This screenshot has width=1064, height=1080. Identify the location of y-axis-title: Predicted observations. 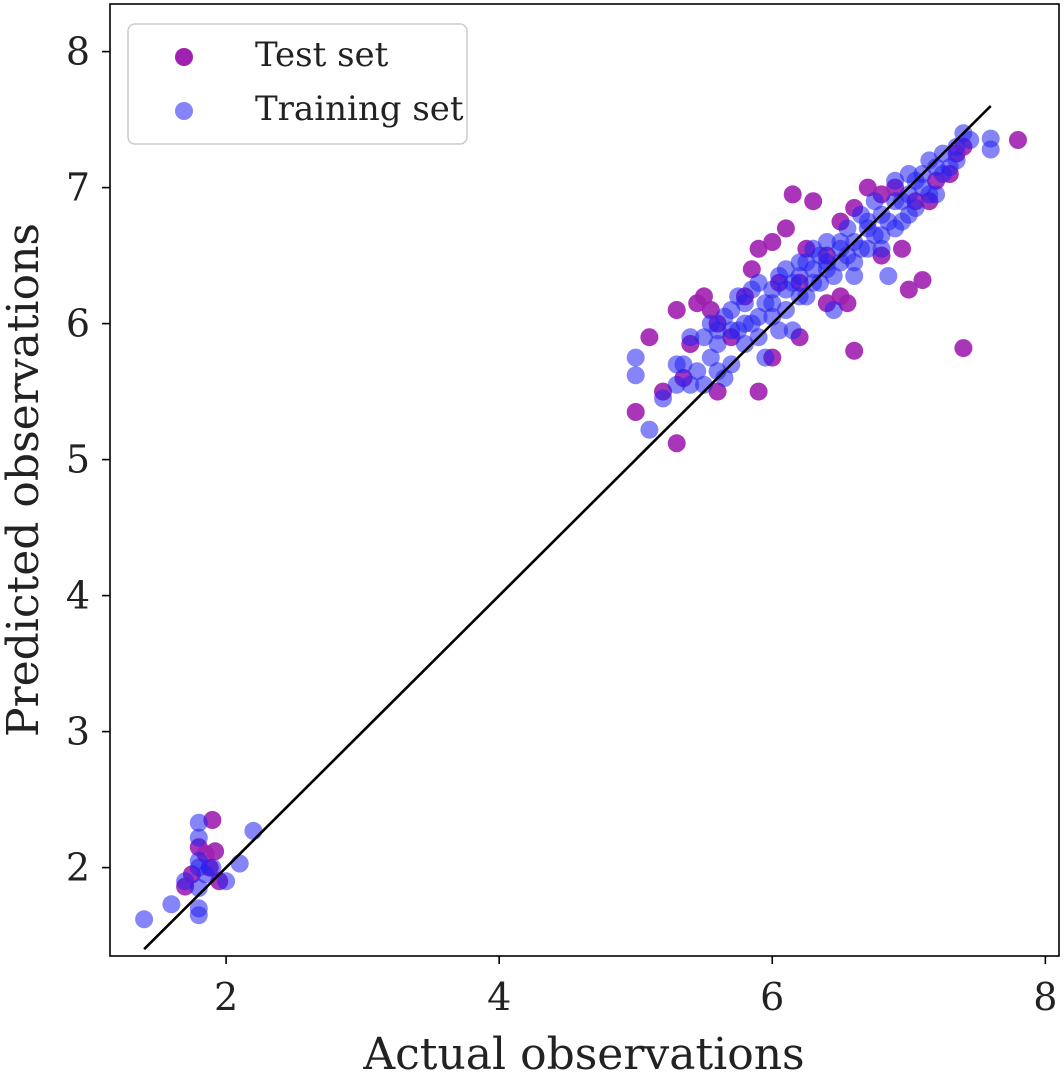
(24, 480).